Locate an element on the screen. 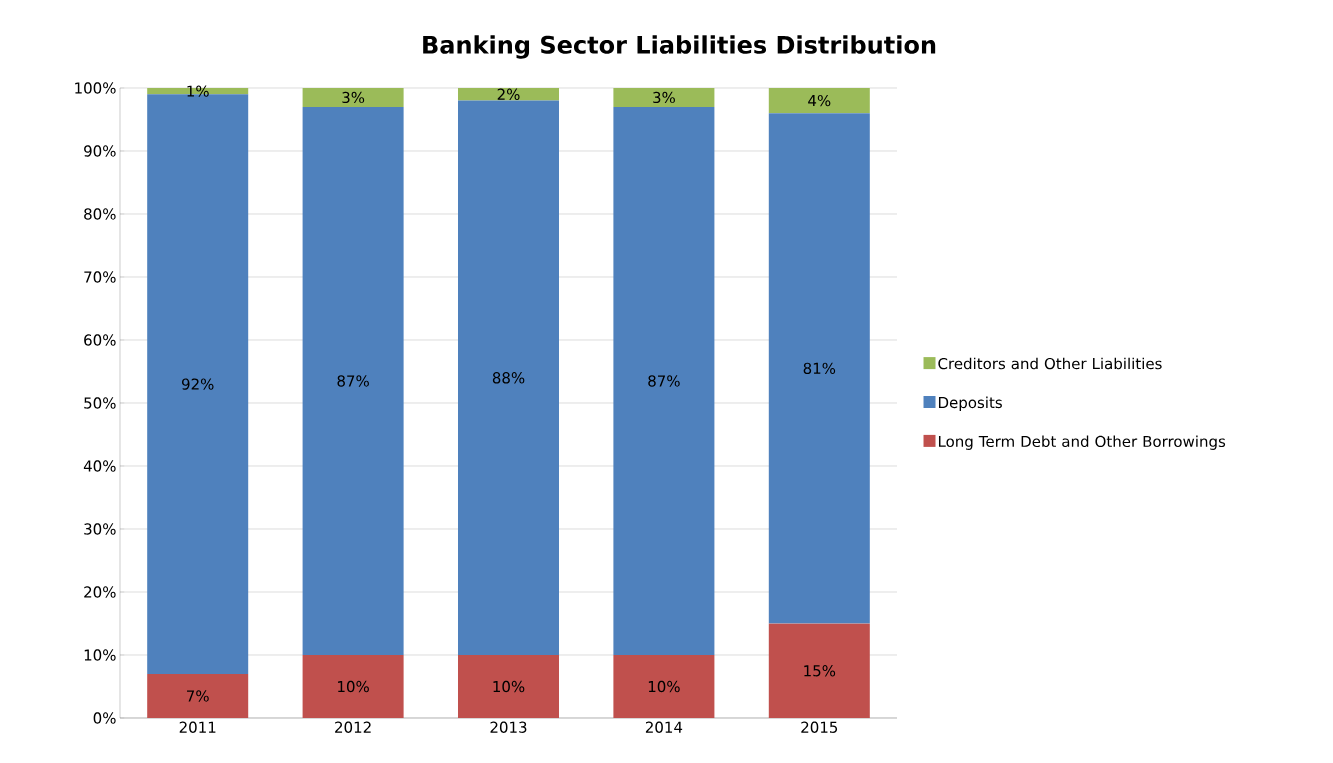 This screenshot has width=1333, height=763. legend-label: Deposits is located at coordinates (970, 404).